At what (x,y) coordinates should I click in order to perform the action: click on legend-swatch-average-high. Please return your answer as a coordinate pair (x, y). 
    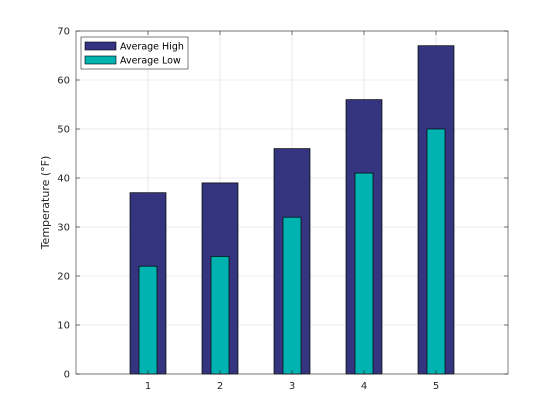
    Looking at the image, I should click on (100, 46).